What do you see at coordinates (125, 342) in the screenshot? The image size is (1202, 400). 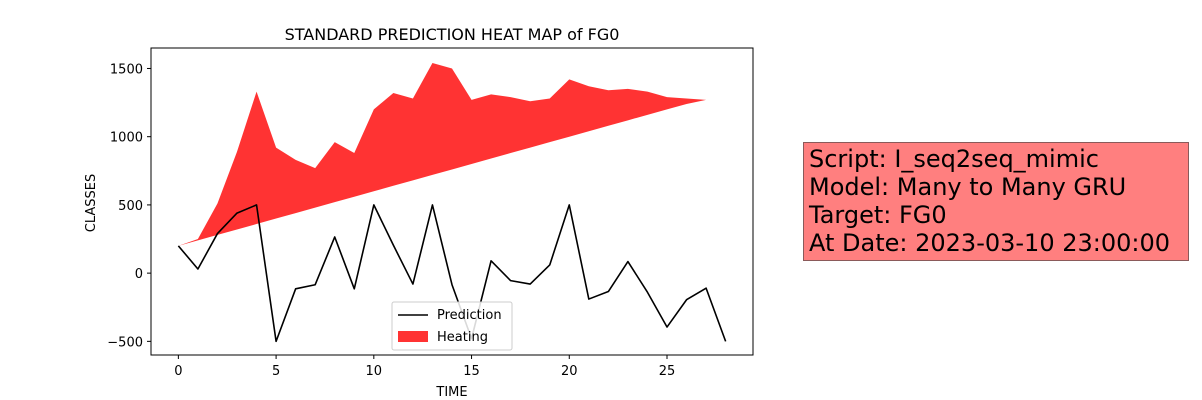 I see `y-tick-label: −500` at bounding box center [125, 342].